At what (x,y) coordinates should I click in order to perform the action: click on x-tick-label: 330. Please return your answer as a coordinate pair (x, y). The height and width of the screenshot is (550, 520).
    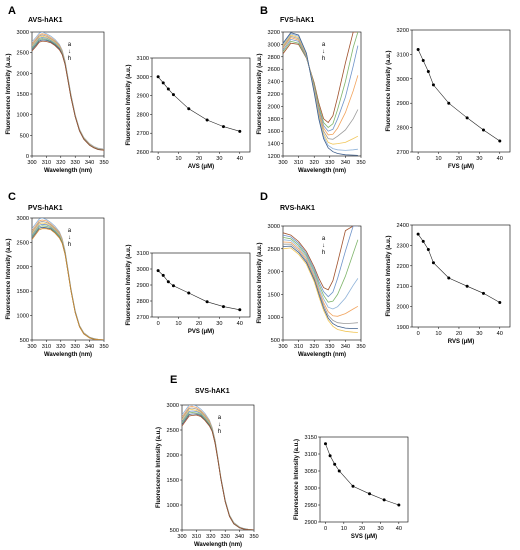
    Looking at the image, I should click on (225, 537).